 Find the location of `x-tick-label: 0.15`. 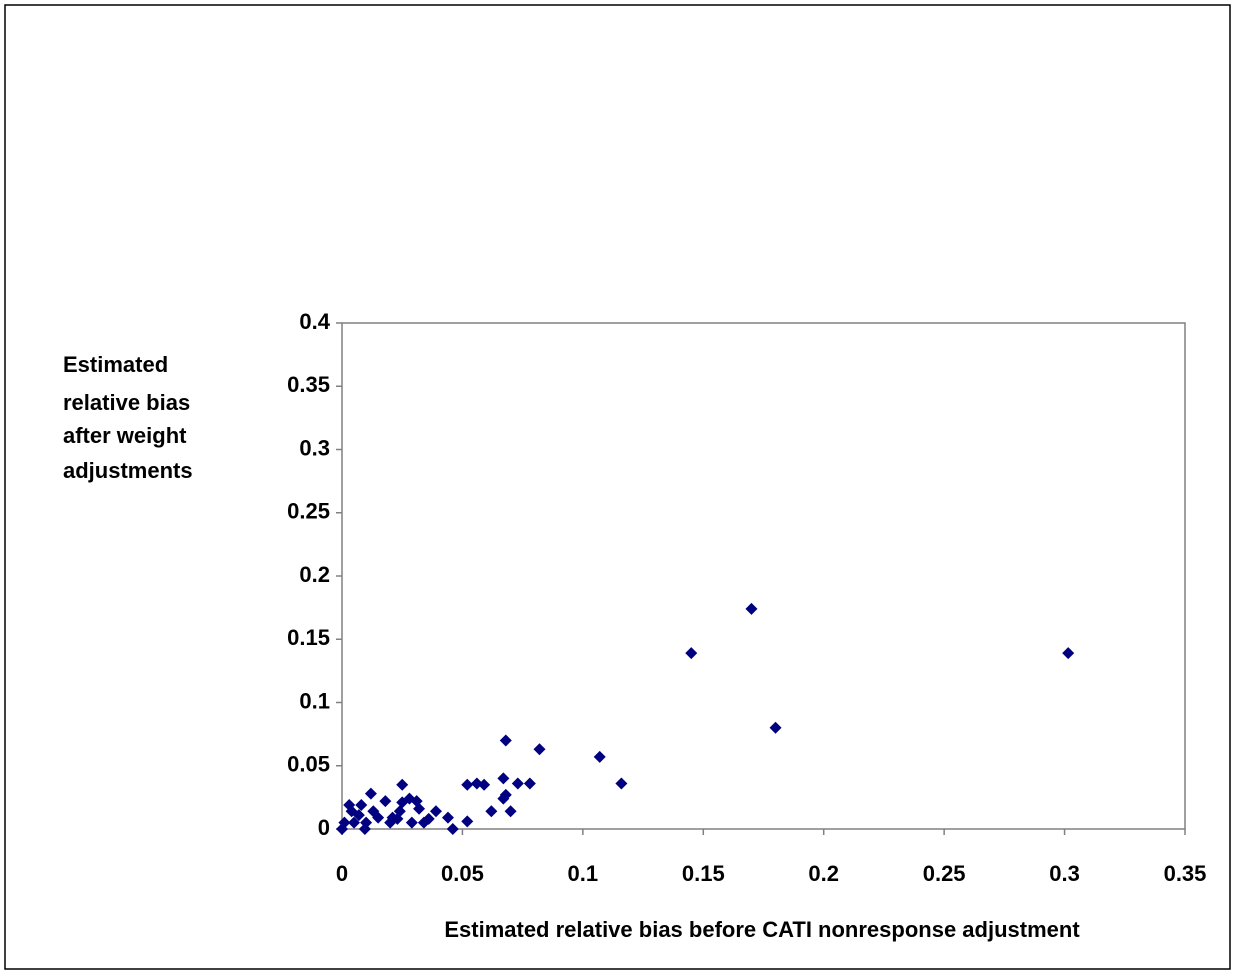

x-tick-label: 0.15 is located at coordinates (703, 873).